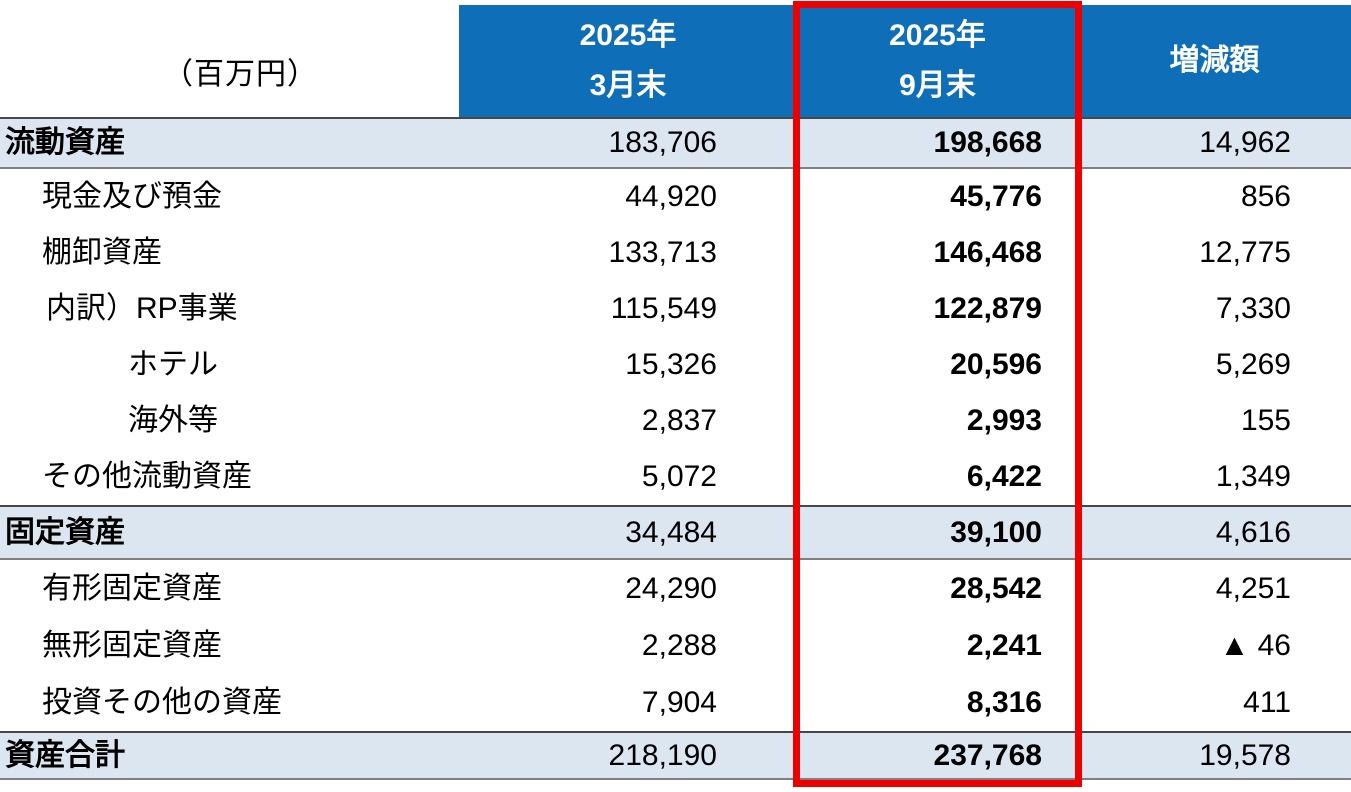  What do you see at coordinates (142, 308) in the screenshot?
I see `row-label: 内訳）RP事業` at bounding box center [142, 308].